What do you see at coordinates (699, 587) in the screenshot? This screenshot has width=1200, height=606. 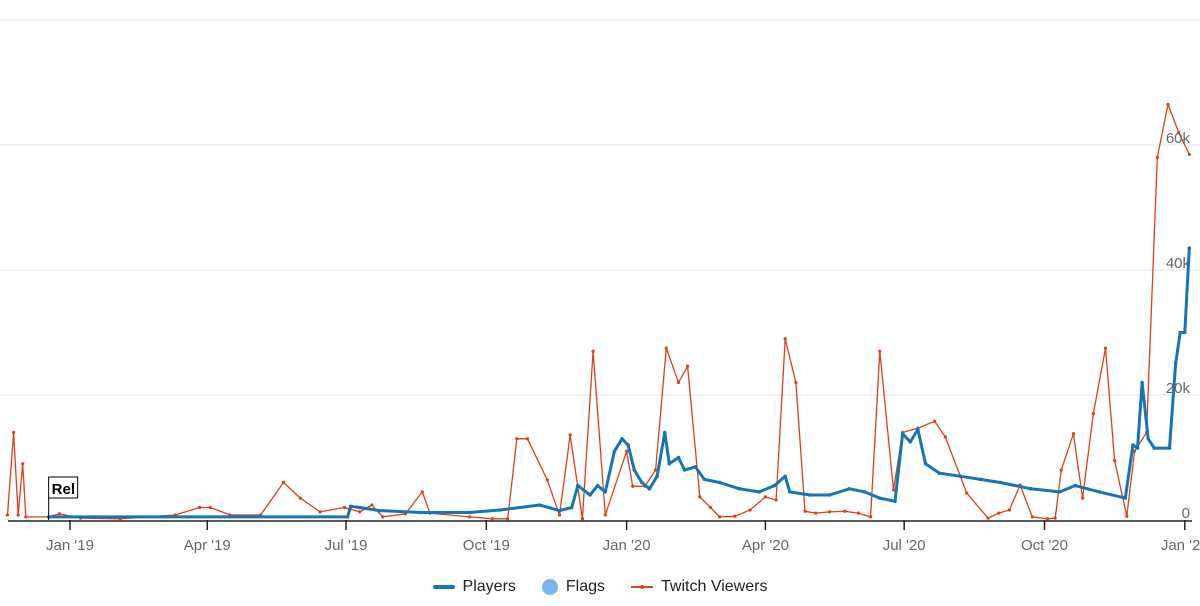 I see `legend-twitch-viewers: Twitch Viewers` at bounding box center [699, 587].